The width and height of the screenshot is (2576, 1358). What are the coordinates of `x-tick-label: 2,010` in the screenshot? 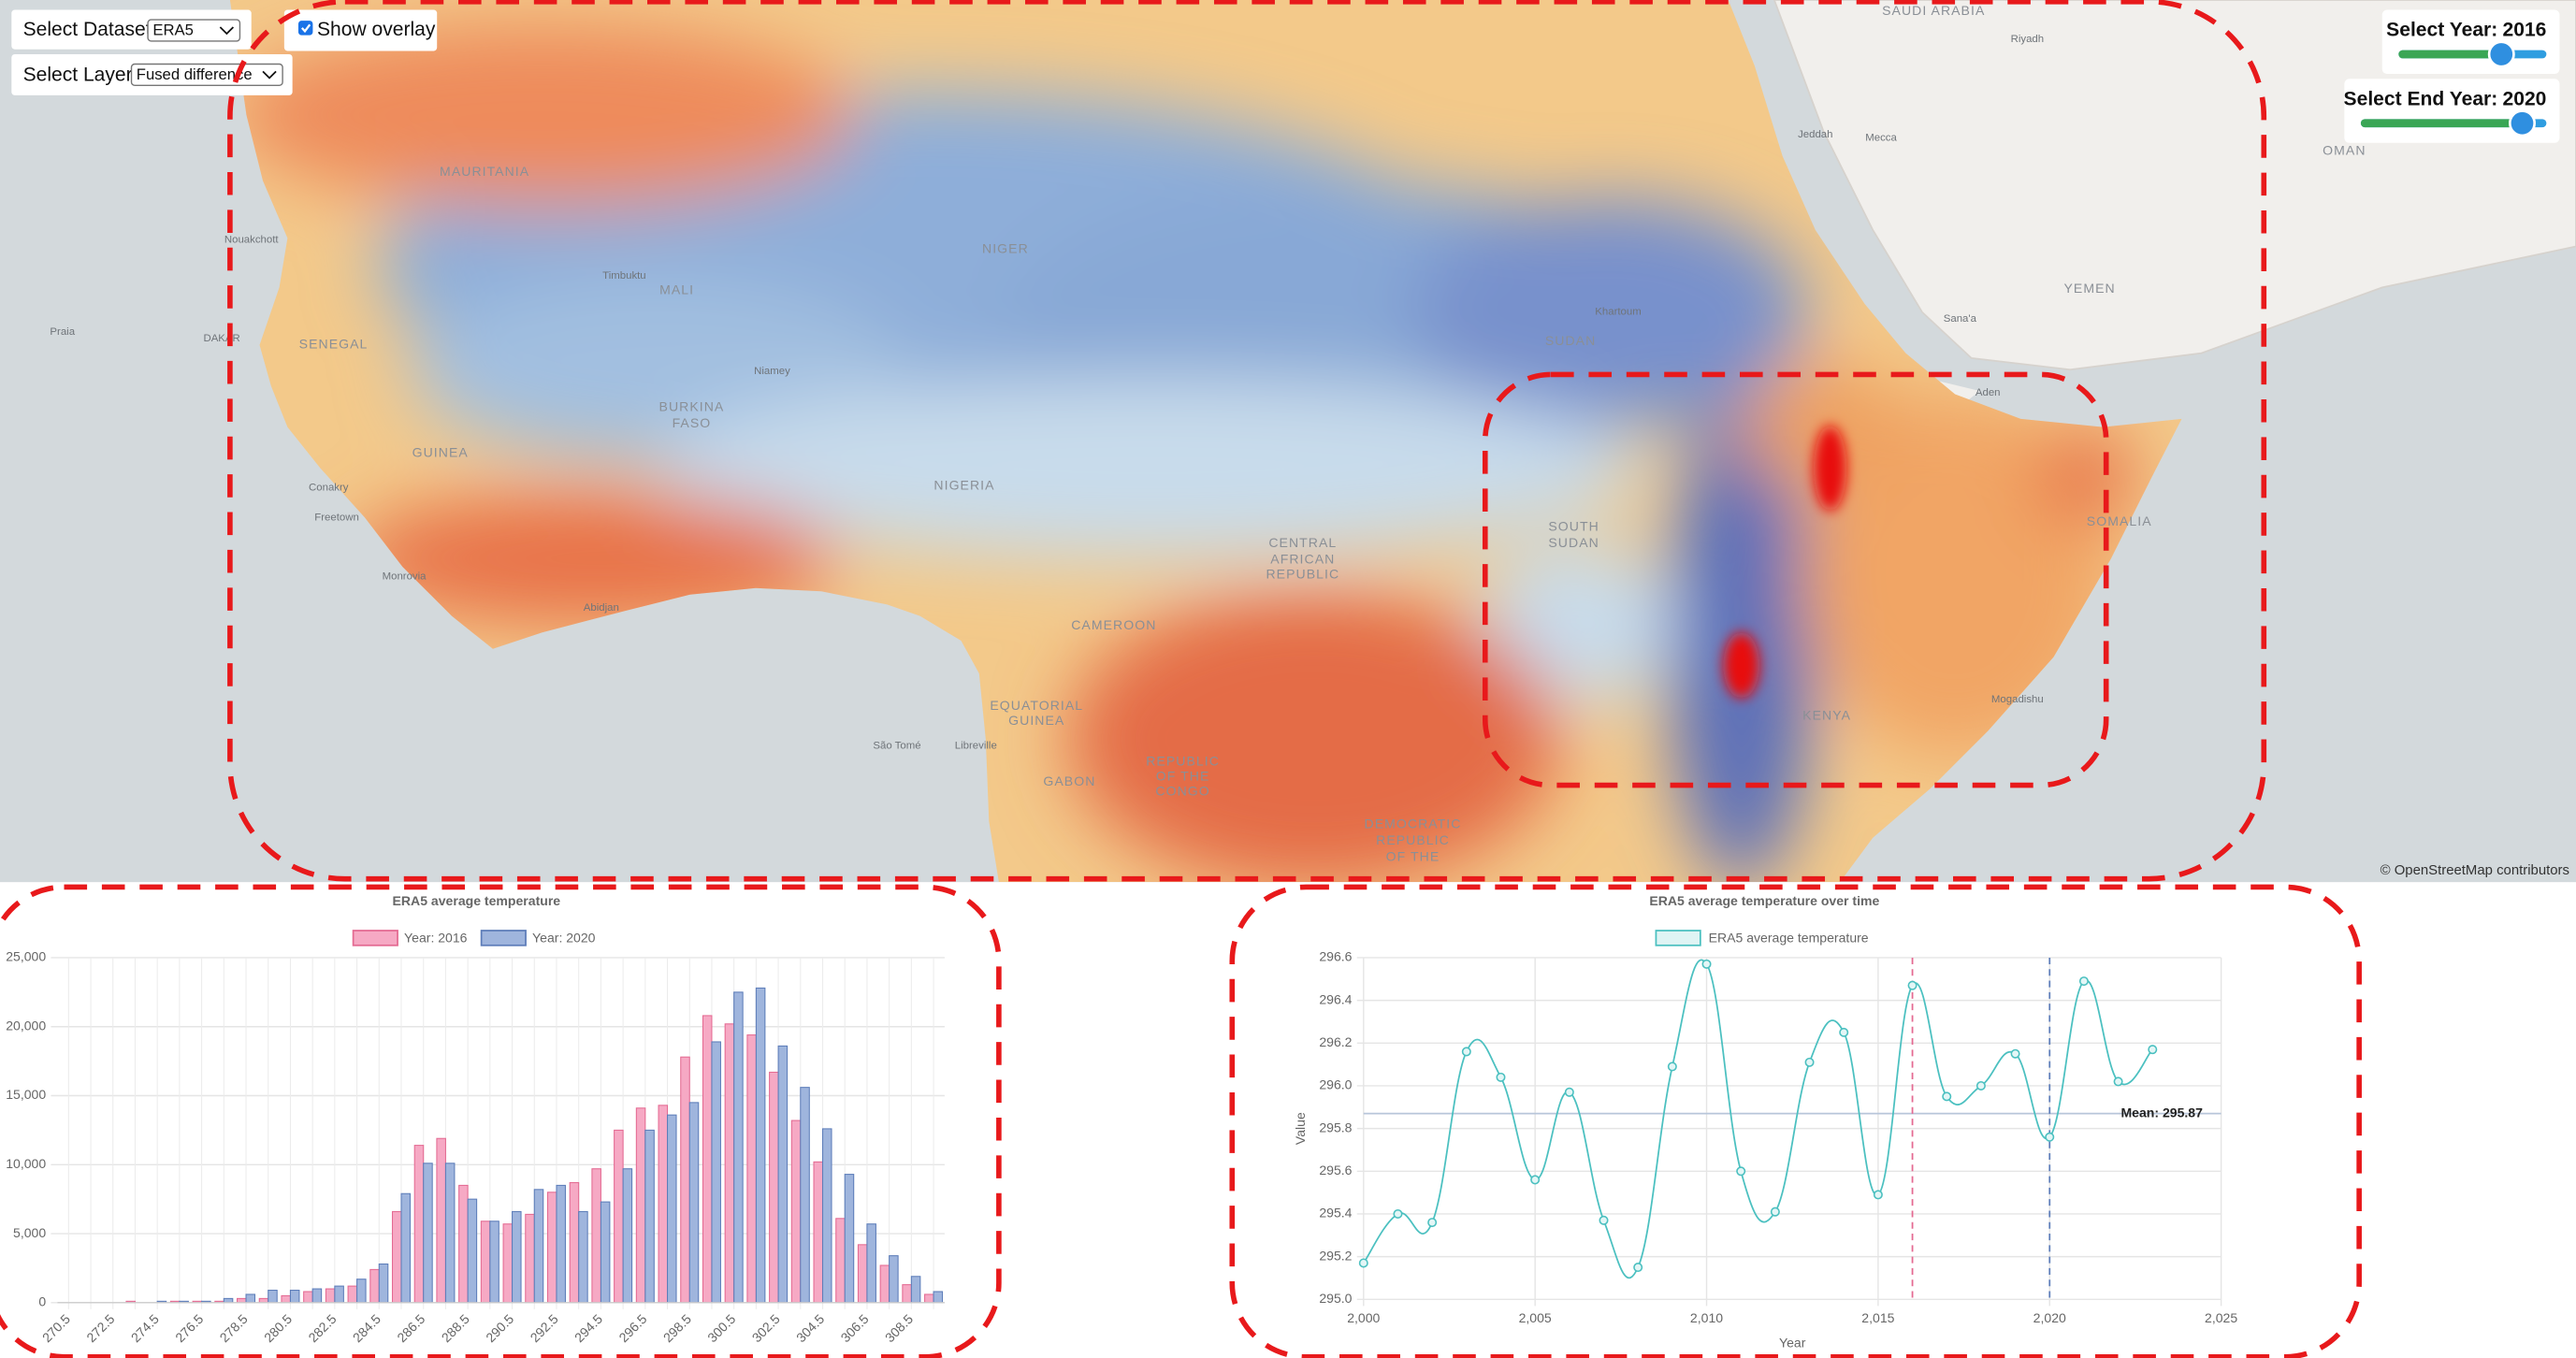 It's located at (1706, 1317).